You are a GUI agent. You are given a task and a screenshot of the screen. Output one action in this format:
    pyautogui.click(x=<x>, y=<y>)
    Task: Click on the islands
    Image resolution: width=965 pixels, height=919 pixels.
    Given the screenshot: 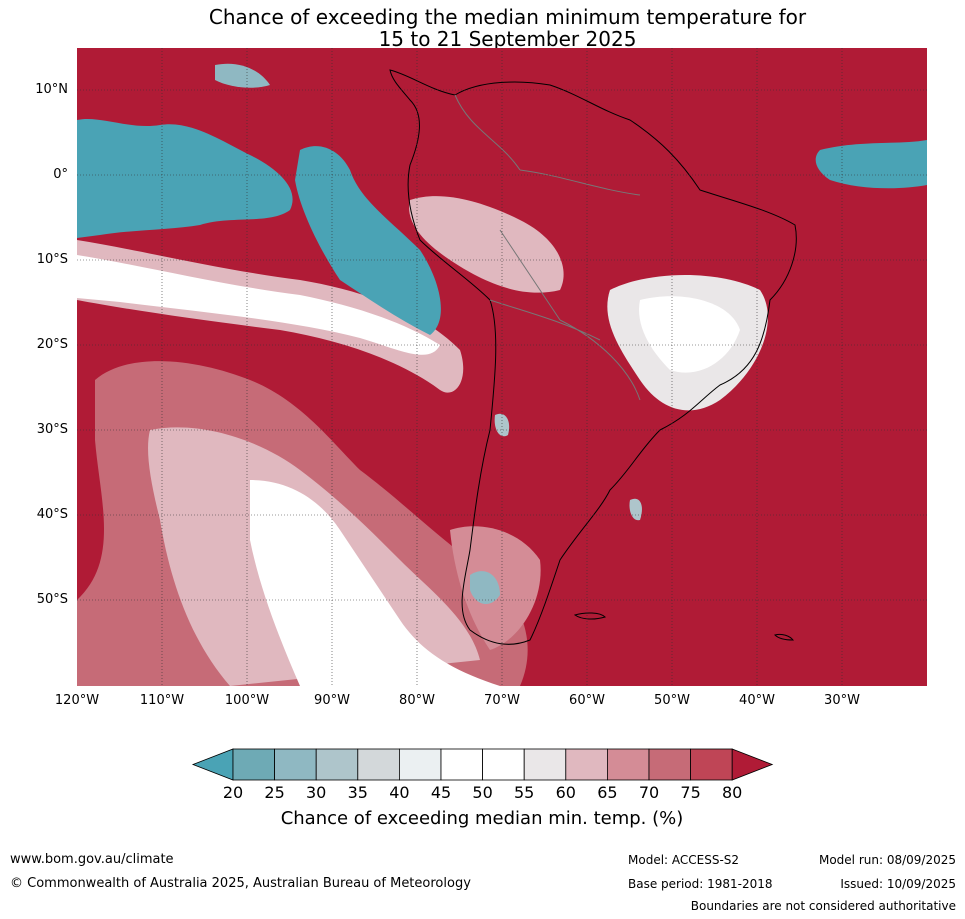 What is the action you would take?
    pyautogui.click(x=684, y=626)
    